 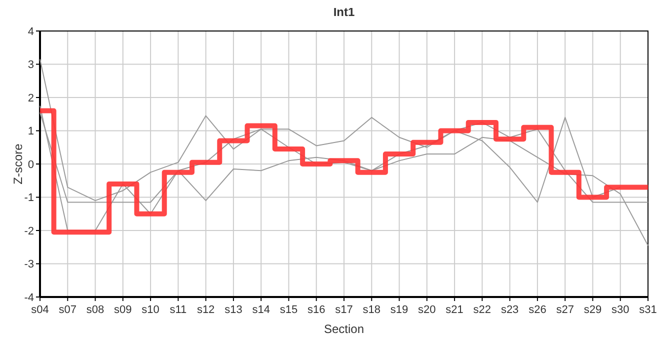 What do you see at coordinates (344, 12) in the screenshot?
I see `chart-title: Int1` at bounding box center [344, 12].